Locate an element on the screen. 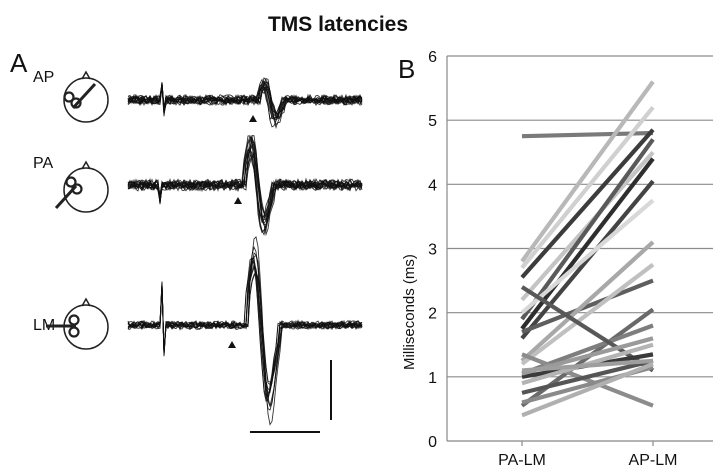 This screenshot has height=476, width=728. emg-traces-pa is located at coordinates (245, 185).